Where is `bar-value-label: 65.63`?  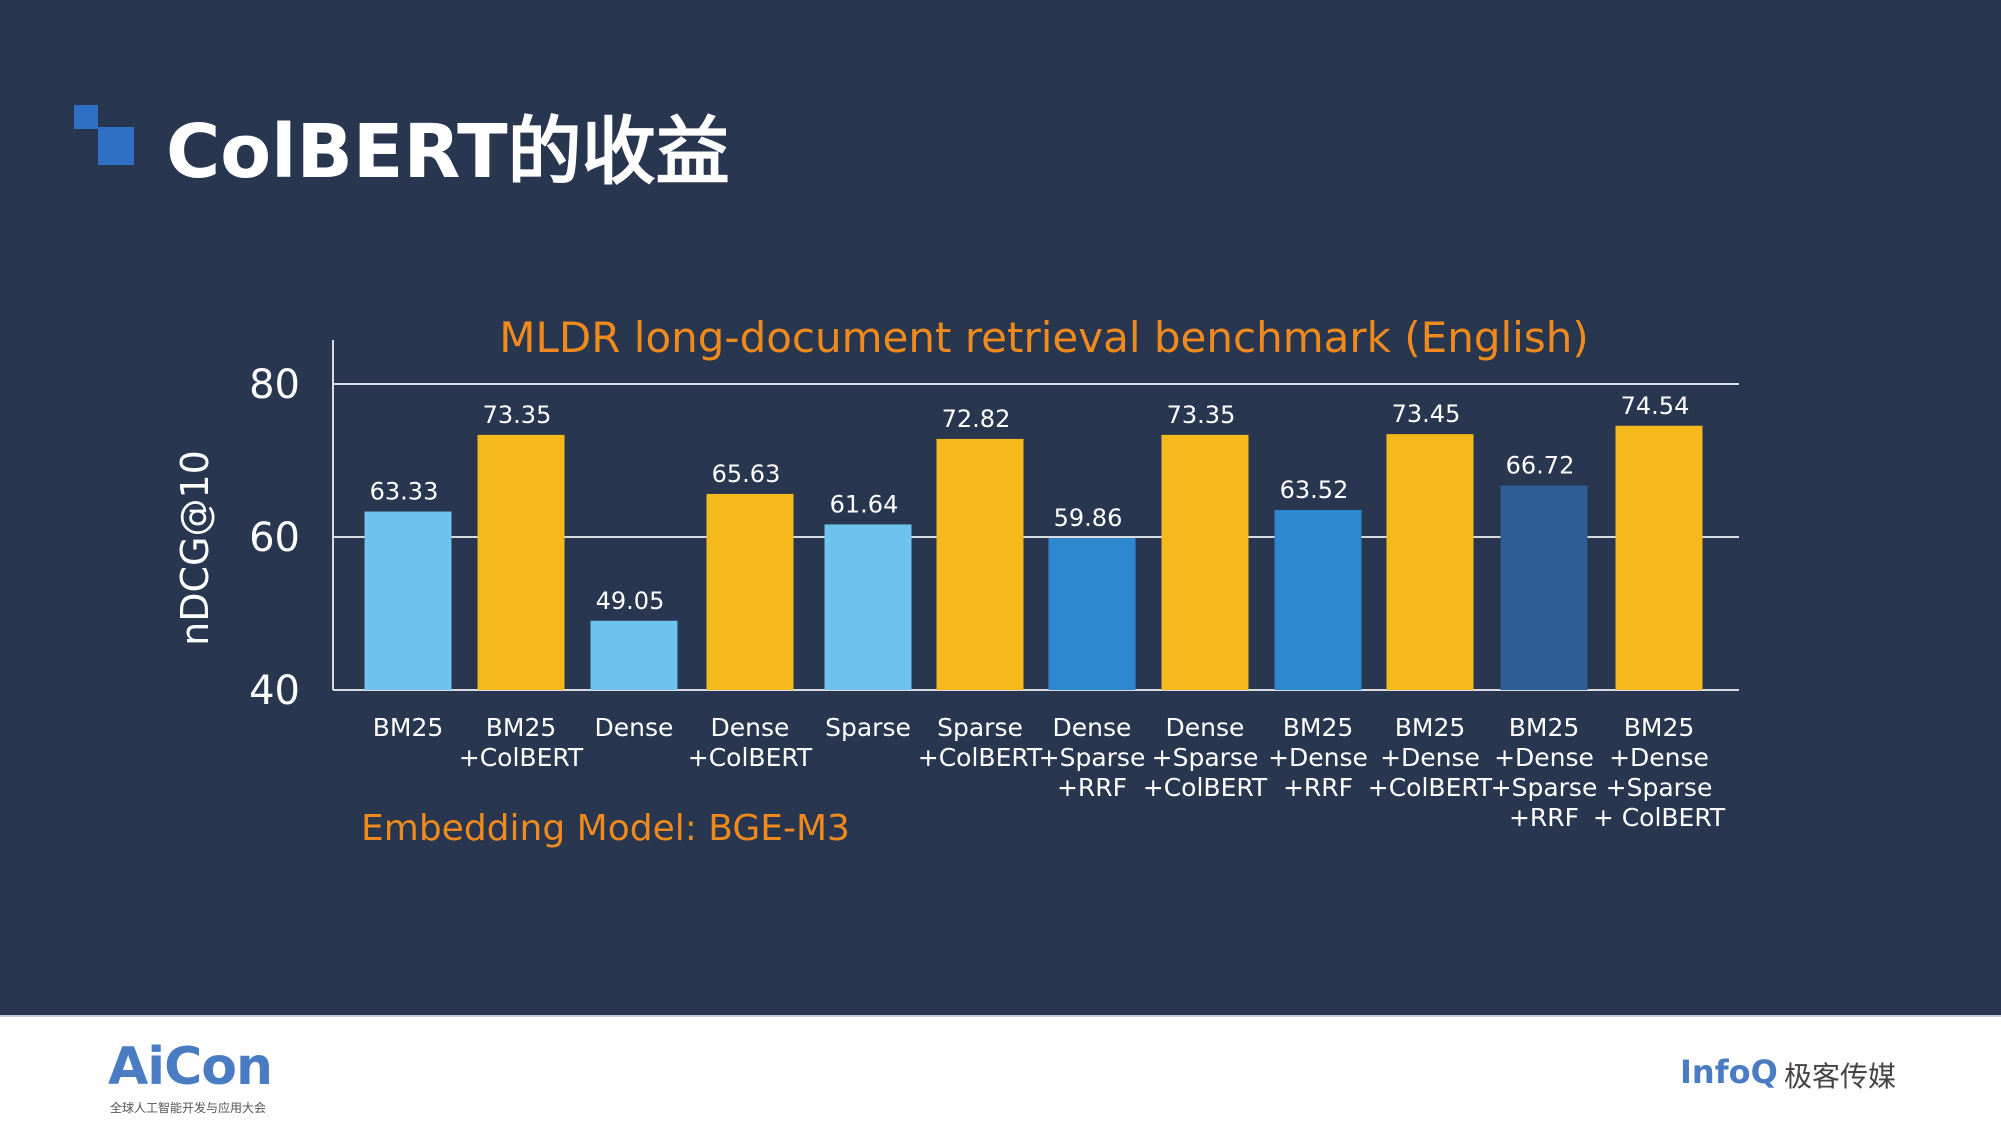
bar-value-label: 65.63 is located at coordinates (746, 474).